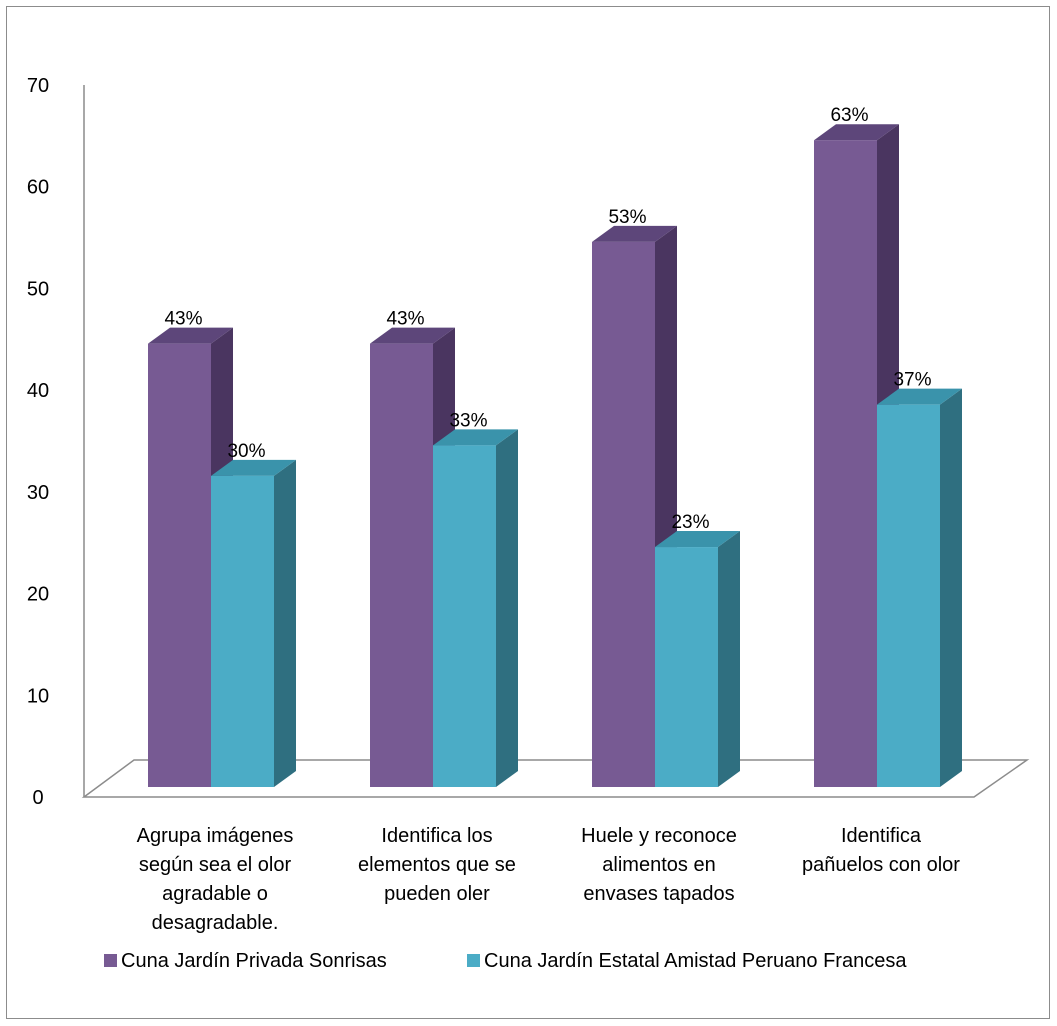 This screenshot has height=1026, width=1057. I want to click on data-label-estatal-4: 37%, so click(912, 380).